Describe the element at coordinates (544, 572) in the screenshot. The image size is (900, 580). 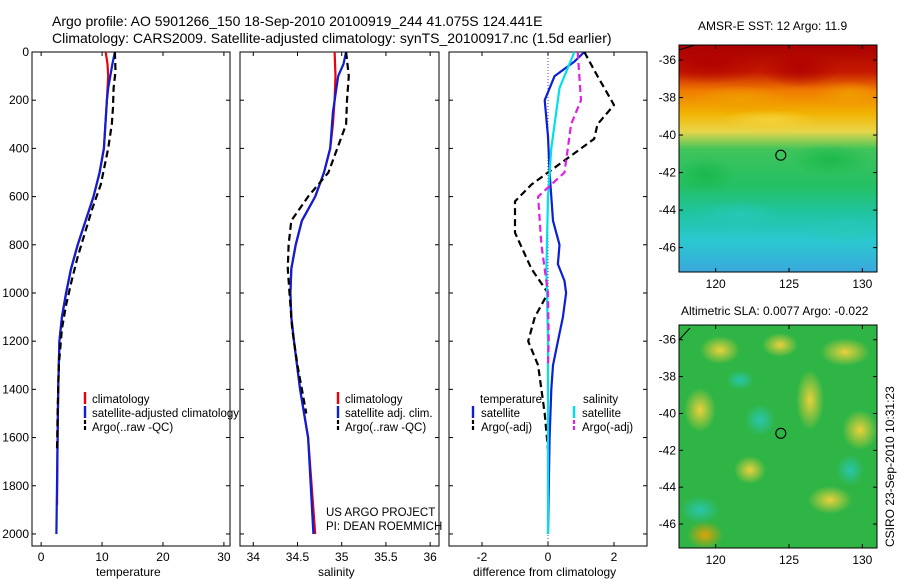
I see `difference-xlabel: difference from climatology` at that location.